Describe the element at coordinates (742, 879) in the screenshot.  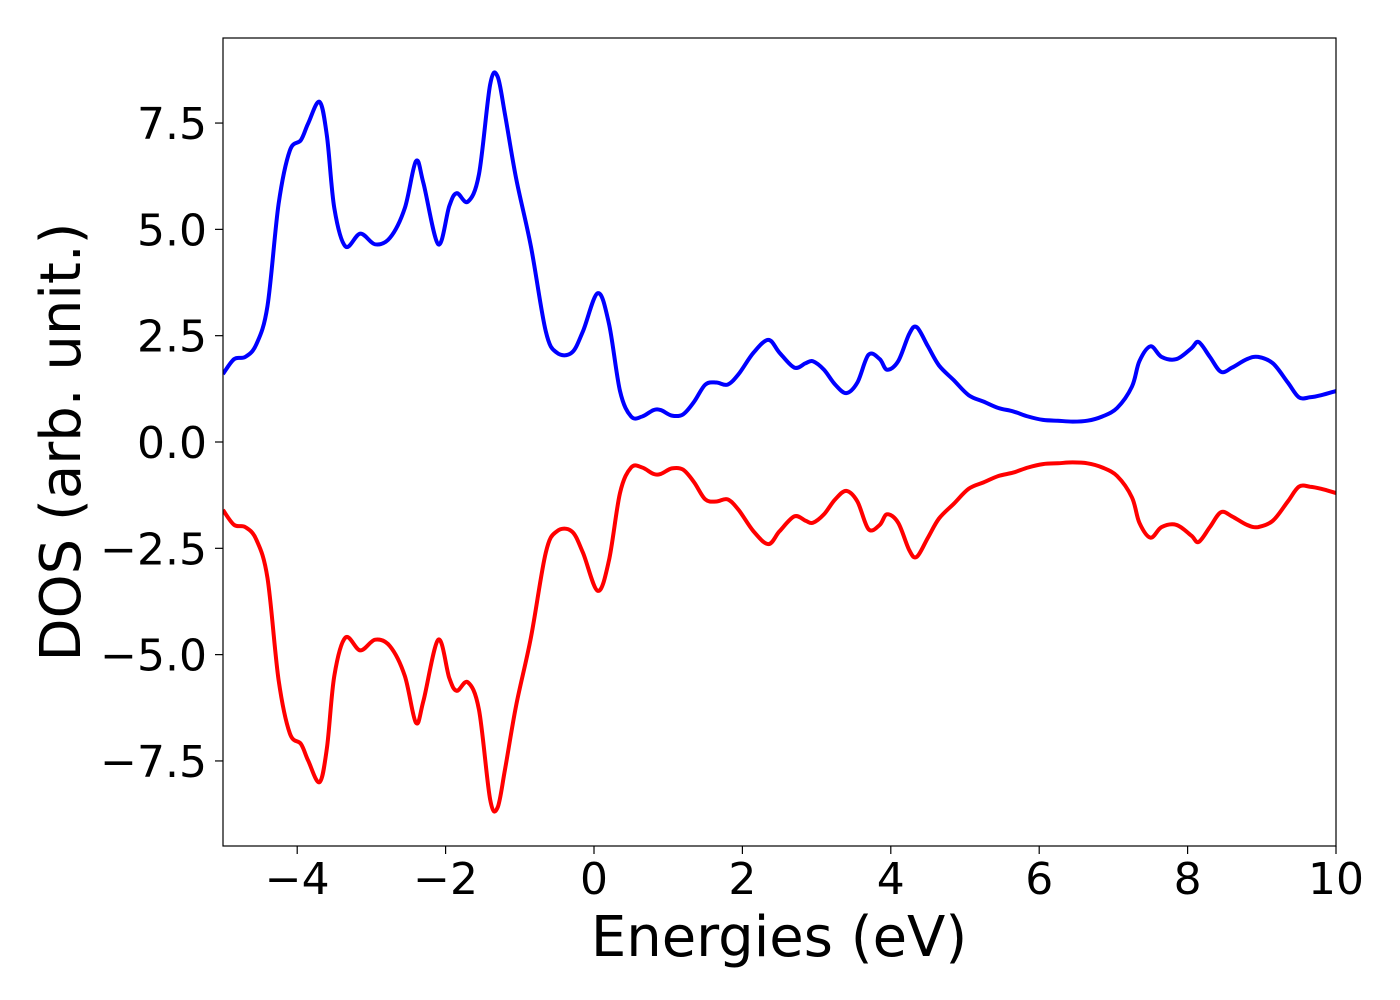
I see `x-tick-label: 2` at that location.